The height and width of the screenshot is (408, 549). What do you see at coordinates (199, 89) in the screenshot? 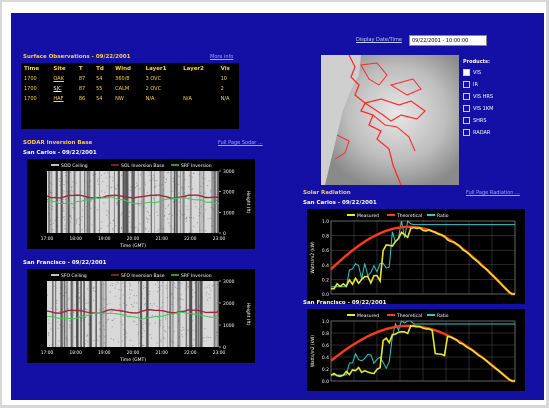
I see `table-cell` at bounding box center [199, 89].